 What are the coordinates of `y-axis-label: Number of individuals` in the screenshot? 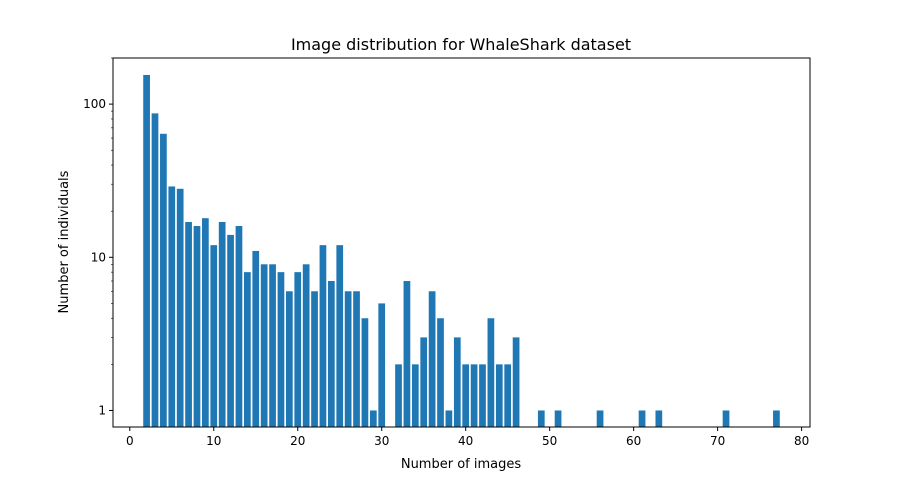 It's located at (64, 241).